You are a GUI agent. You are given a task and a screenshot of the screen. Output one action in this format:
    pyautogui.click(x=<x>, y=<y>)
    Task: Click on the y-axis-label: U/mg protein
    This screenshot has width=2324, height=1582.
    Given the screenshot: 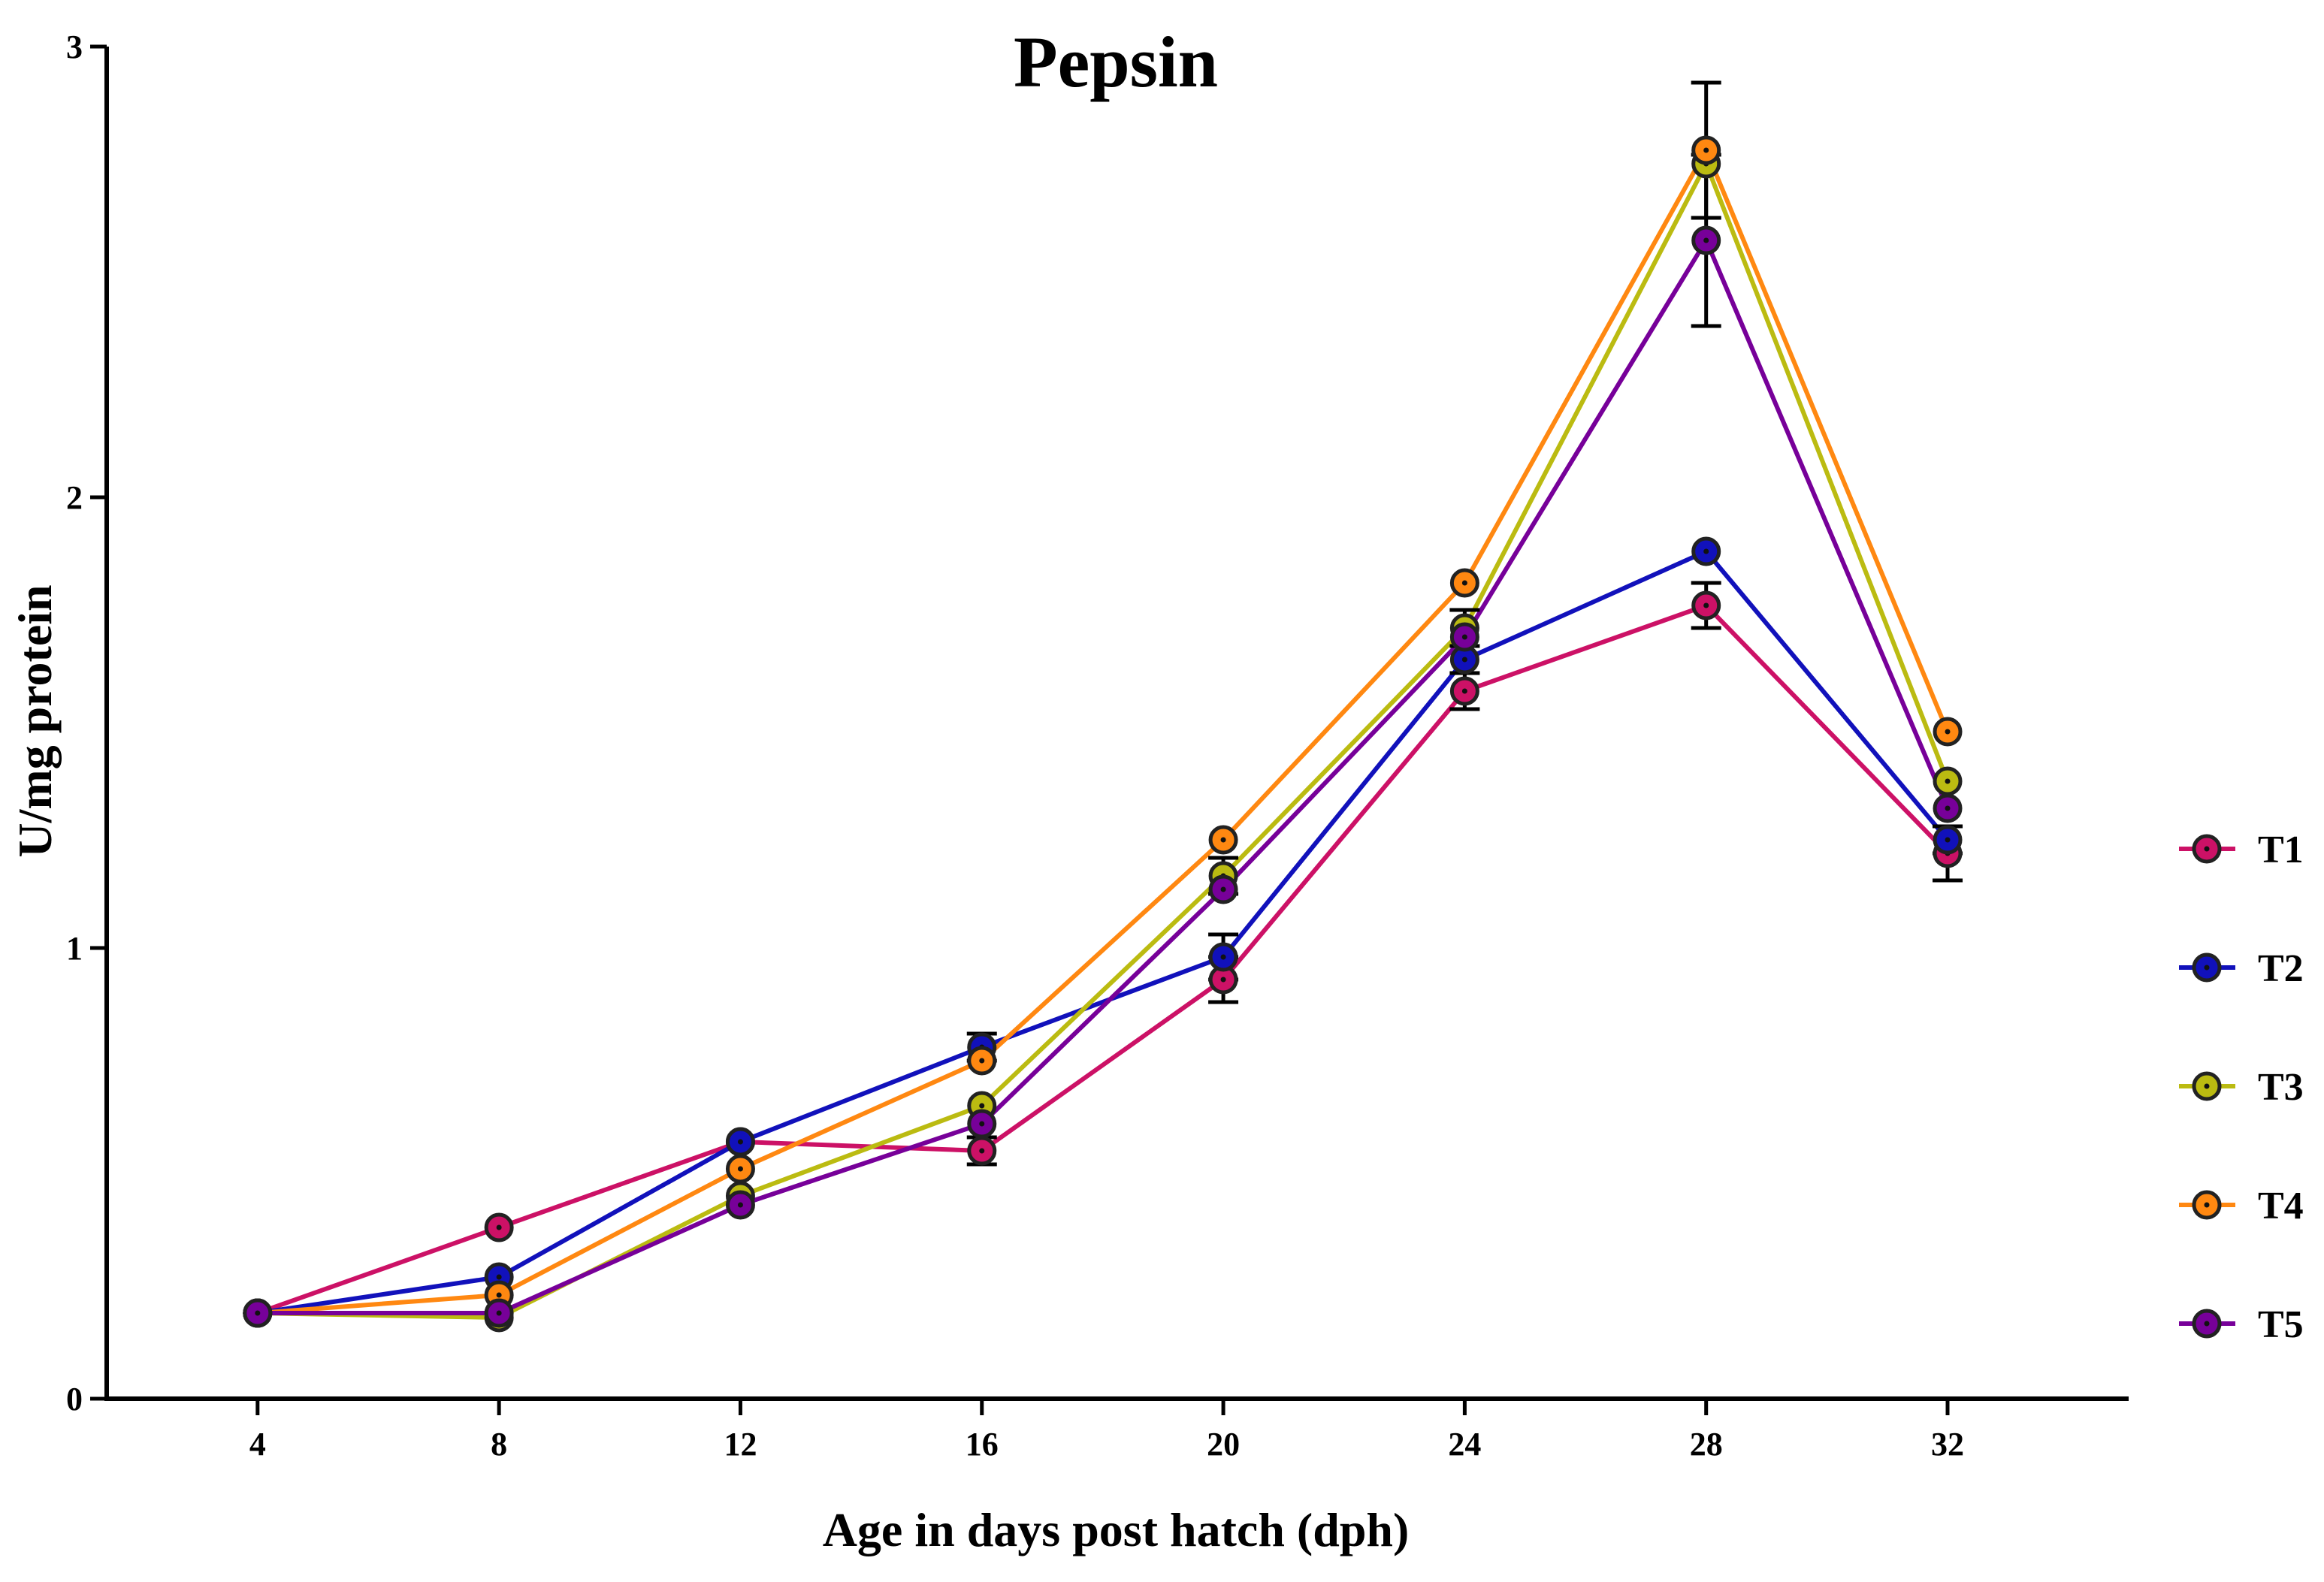 What is the action you would take?
    pyautogui.click(x=35, y=720)
    